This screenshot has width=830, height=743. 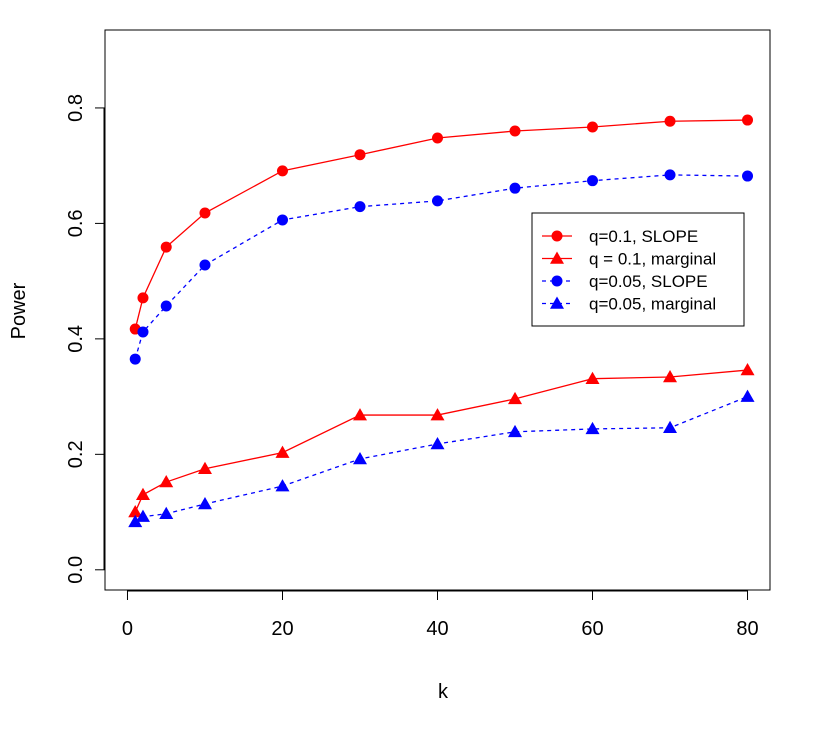 What do you see at coordinates (592, 629) in the screenshot?
I see `x-tick-label: 60` at bounding box center [592, 629].